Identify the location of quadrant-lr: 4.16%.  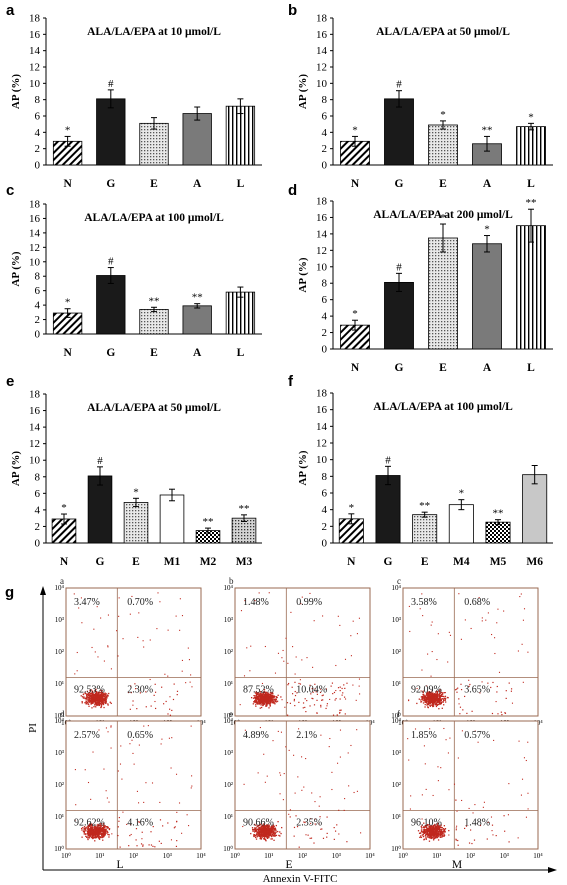
(140, 823).